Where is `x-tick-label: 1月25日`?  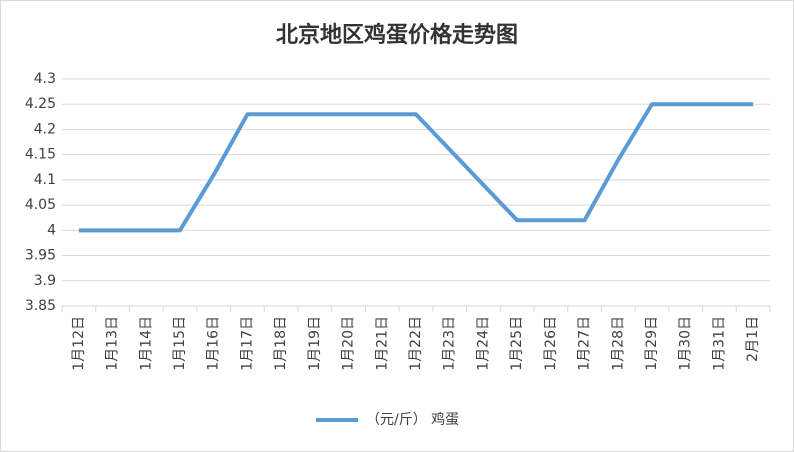 x-tick-label: 1月25日 is located at coordinates (517, 343).